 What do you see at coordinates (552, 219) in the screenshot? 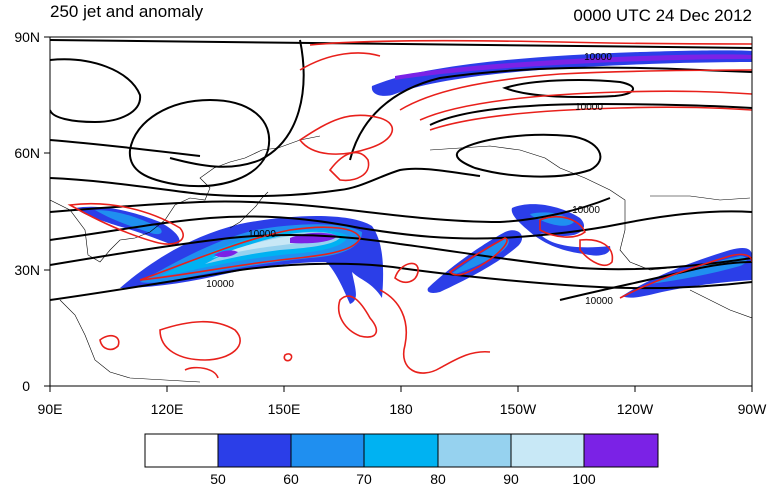
I see `jet-streak-east-pacific-inner` at bounding box center [552, 219].